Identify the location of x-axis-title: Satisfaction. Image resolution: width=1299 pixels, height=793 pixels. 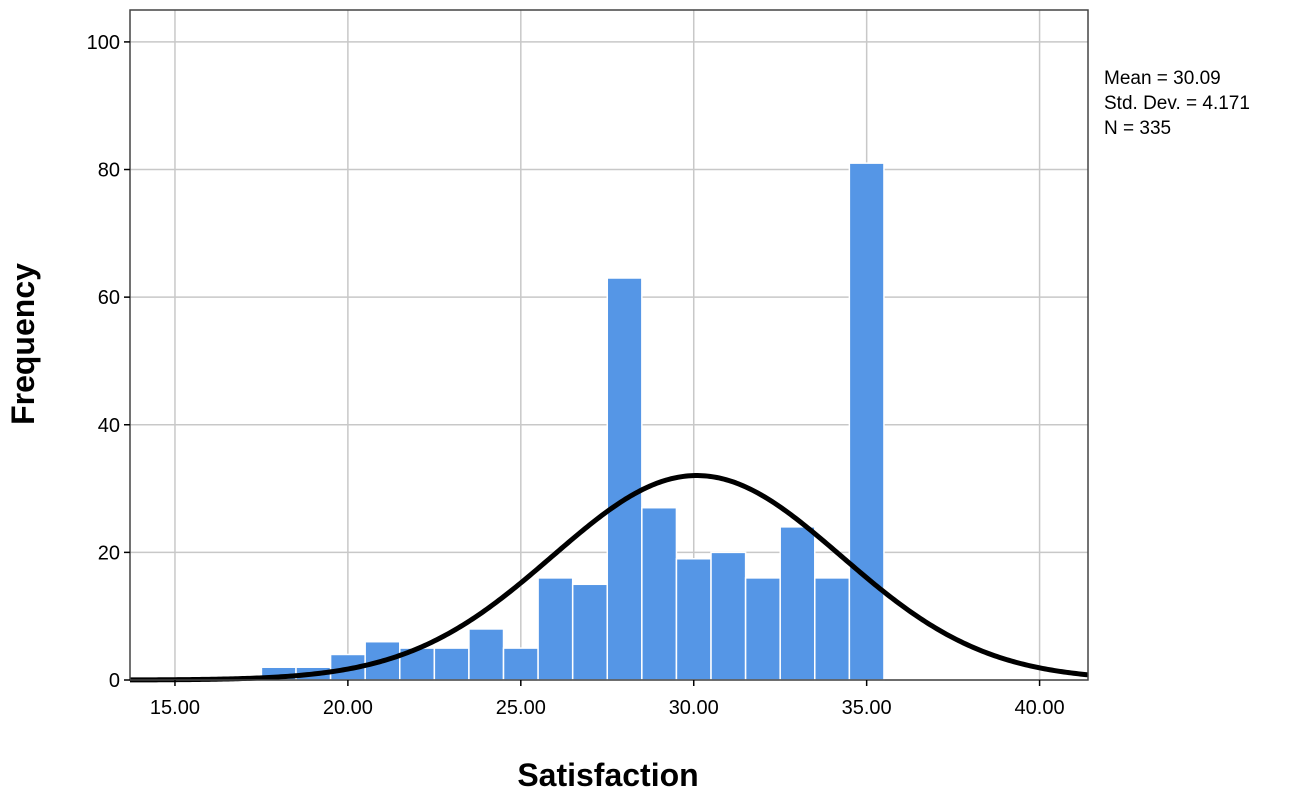
(607, 775).